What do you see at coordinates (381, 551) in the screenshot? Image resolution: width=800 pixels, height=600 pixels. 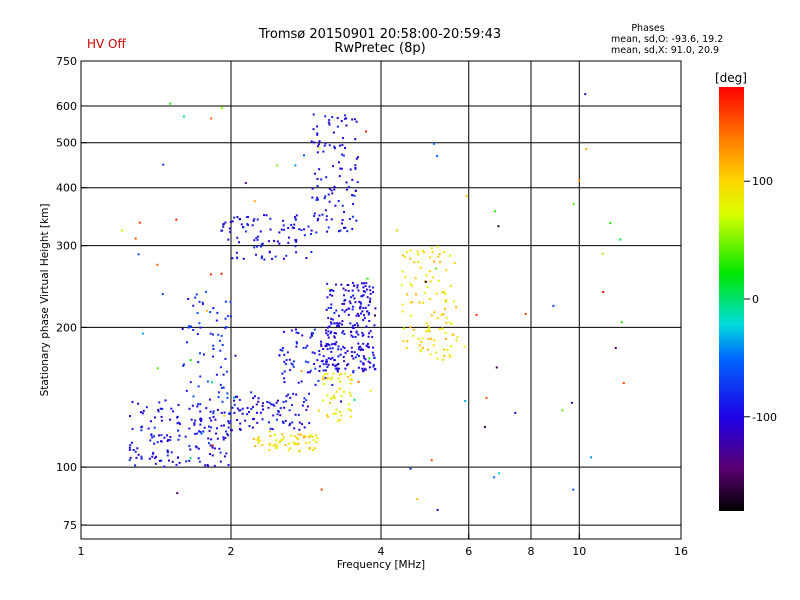 I see `x-tick-label: 4` at bounding box center [381, 551].